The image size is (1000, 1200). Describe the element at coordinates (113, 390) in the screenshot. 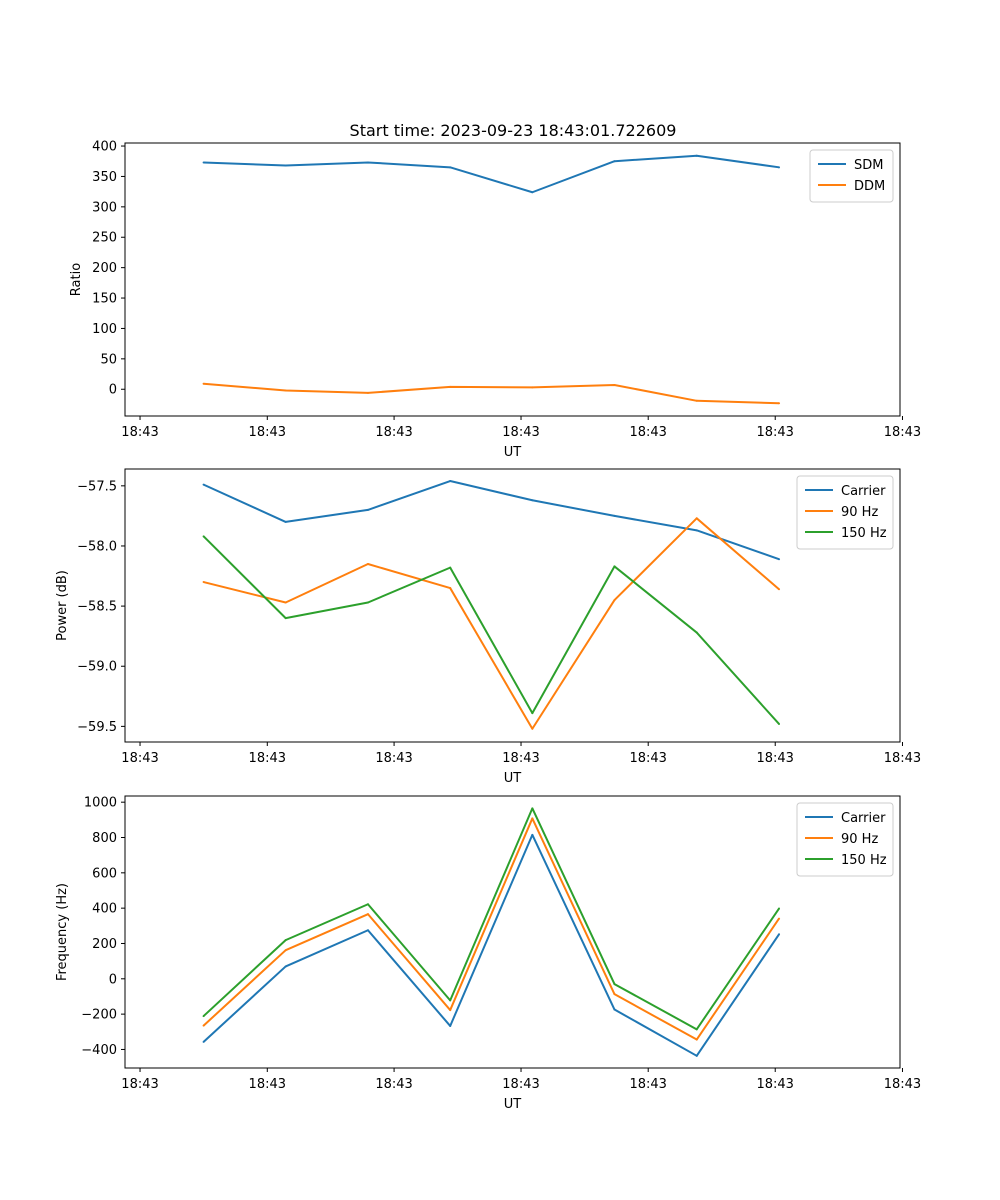

I see `y-tick-label: 0` at that location.